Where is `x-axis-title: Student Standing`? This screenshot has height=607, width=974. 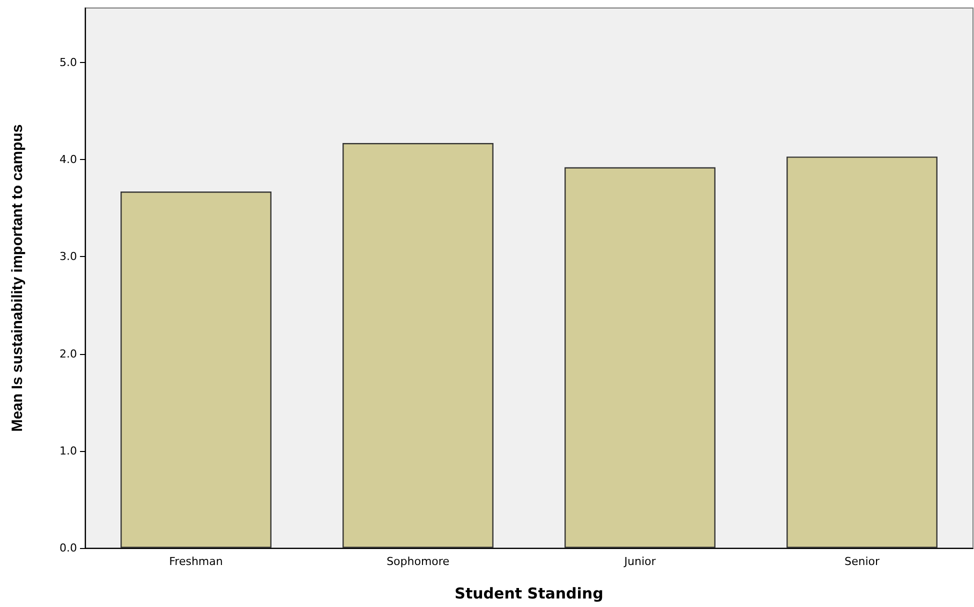
x-axis-title: Student Standing is located at coordinates (529, 593).